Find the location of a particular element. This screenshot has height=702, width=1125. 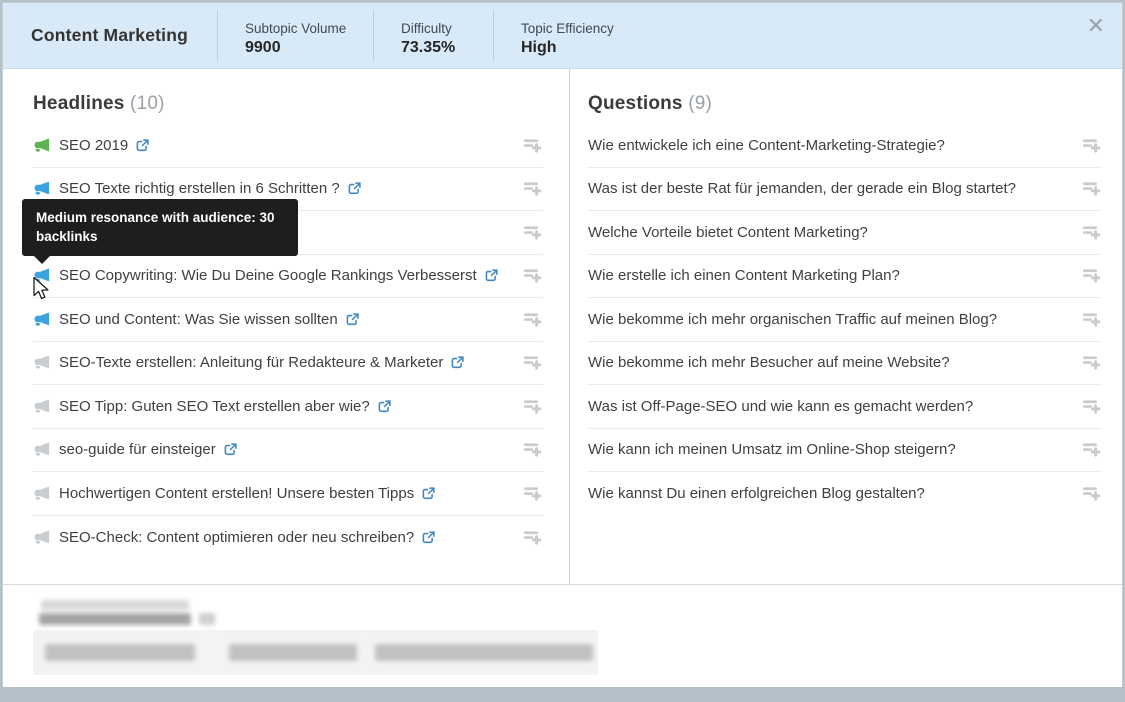

stat-topic-efficiency: Topic Efficiency High is located at coordinates (578, 35).